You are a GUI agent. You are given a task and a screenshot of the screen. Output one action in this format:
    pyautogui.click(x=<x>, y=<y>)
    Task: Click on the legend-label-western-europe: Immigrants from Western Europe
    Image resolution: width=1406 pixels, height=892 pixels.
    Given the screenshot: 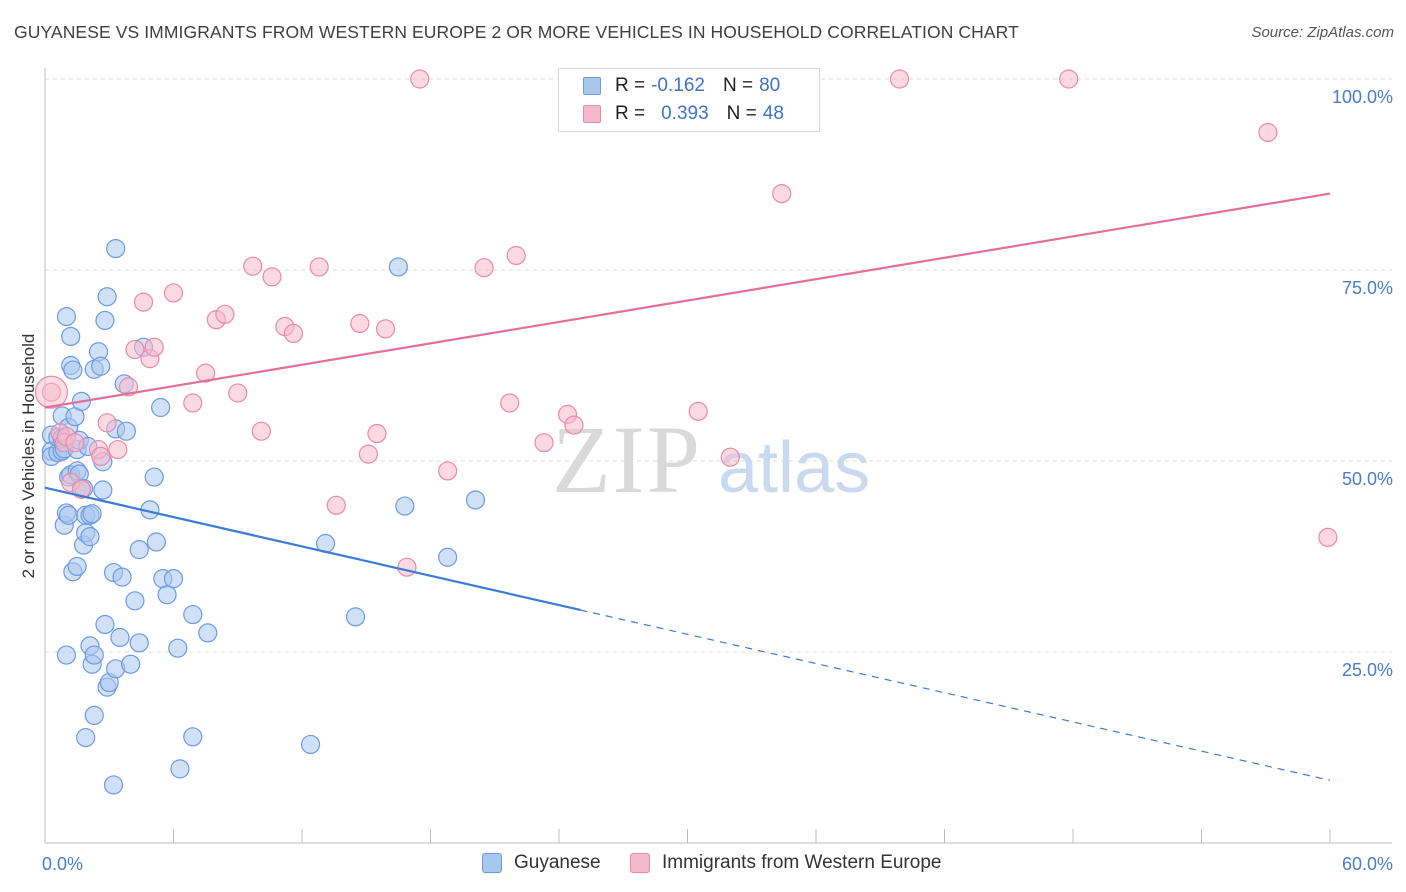 What is the action you would take?
    pyautogui.click(x=802, y=862)
    